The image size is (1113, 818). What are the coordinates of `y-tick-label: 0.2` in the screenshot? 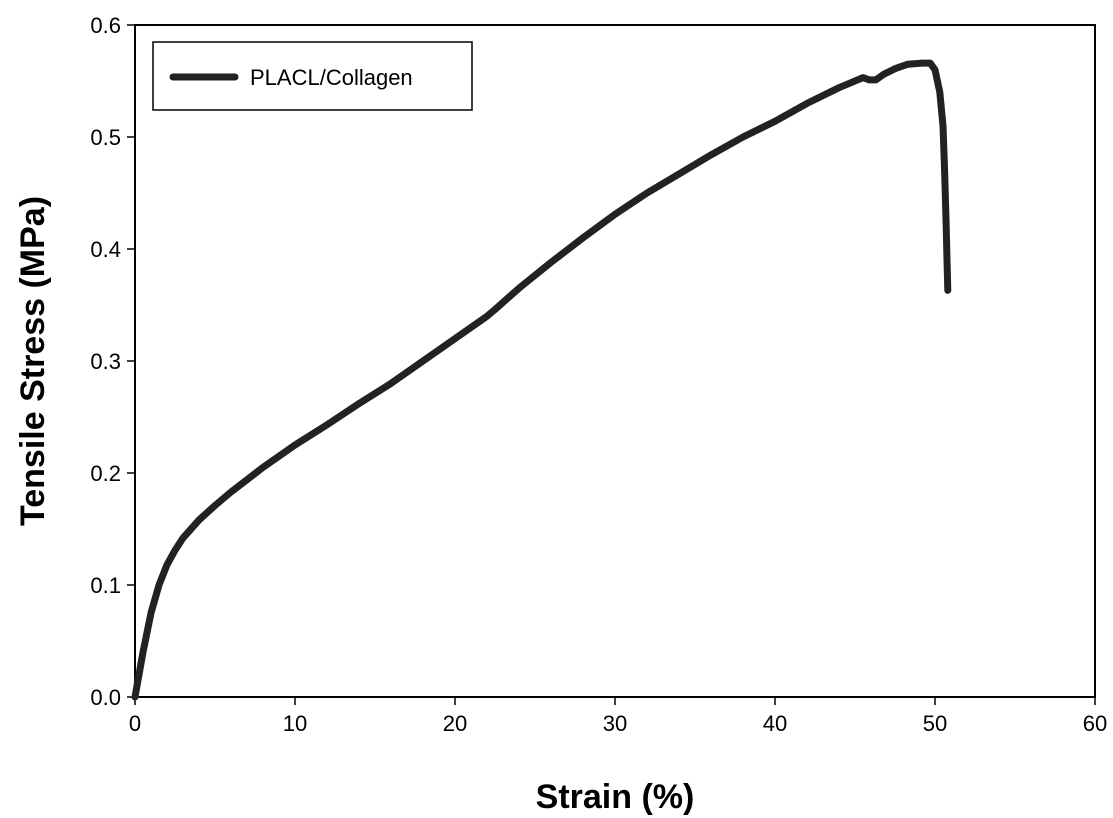 It's located at (105, 473).